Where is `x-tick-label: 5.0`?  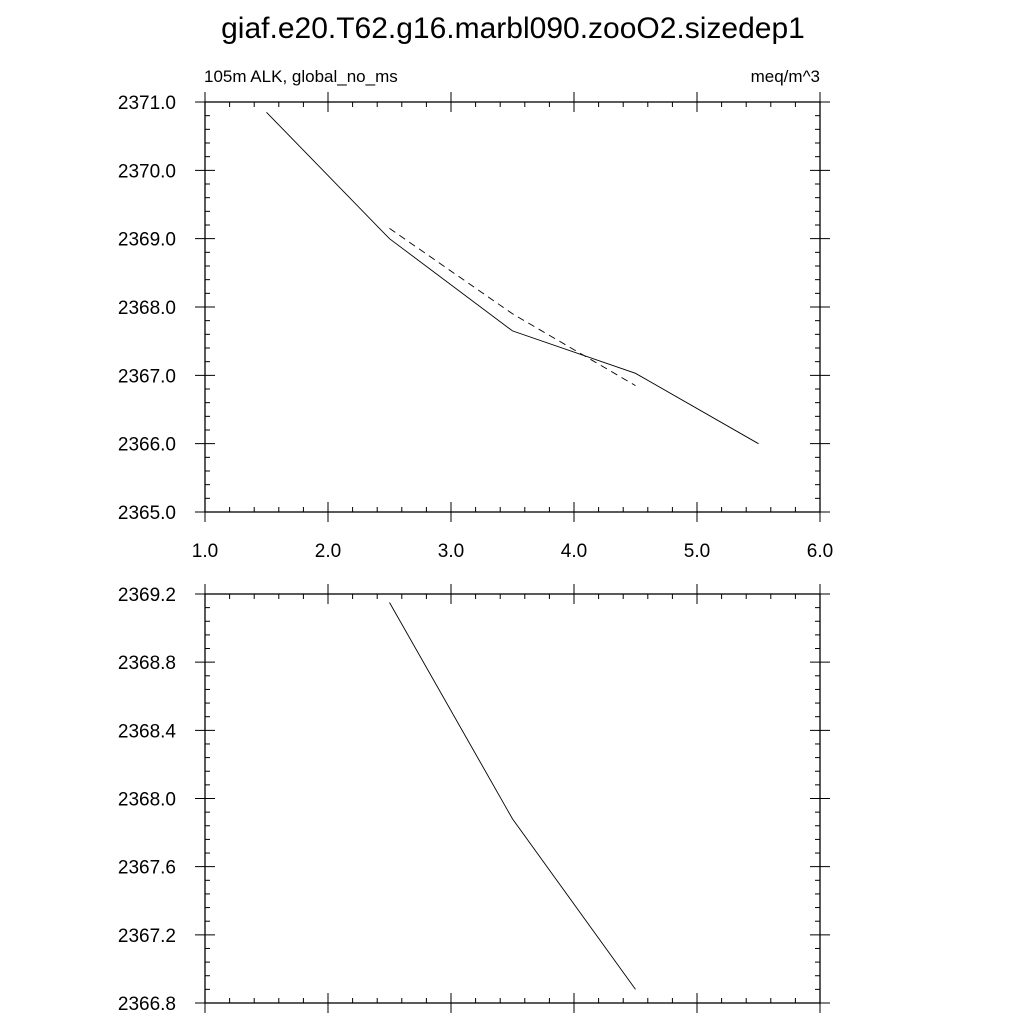 x-tick-label: 5.0 is located at coordinates (697, 551).